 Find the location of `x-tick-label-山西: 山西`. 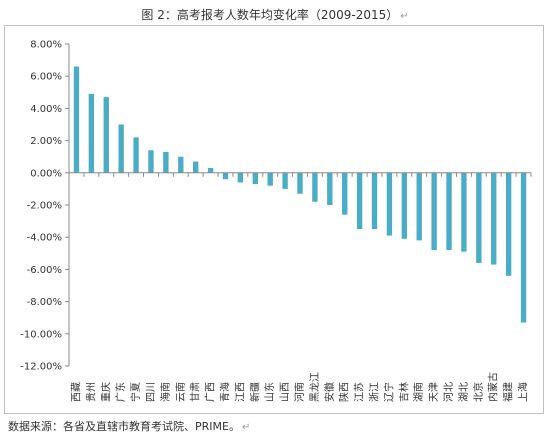

x-tick-label-山西: 山西 is located at coordinates (285, 392).